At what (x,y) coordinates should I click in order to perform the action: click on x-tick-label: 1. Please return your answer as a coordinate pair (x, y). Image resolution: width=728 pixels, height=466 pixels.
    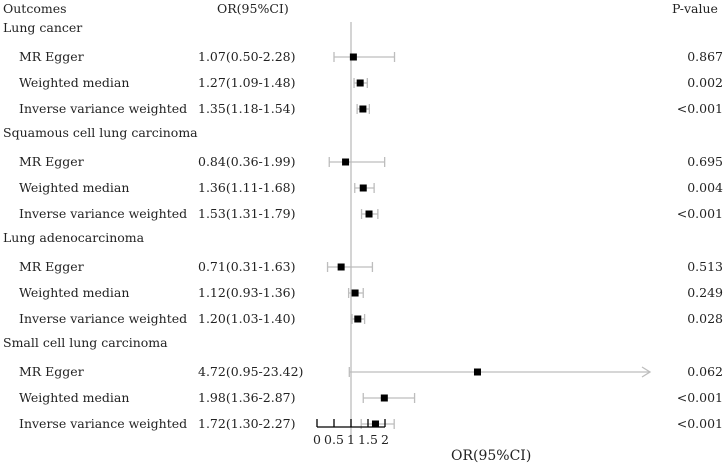
    Looking at the image, I should click on (351, 439).